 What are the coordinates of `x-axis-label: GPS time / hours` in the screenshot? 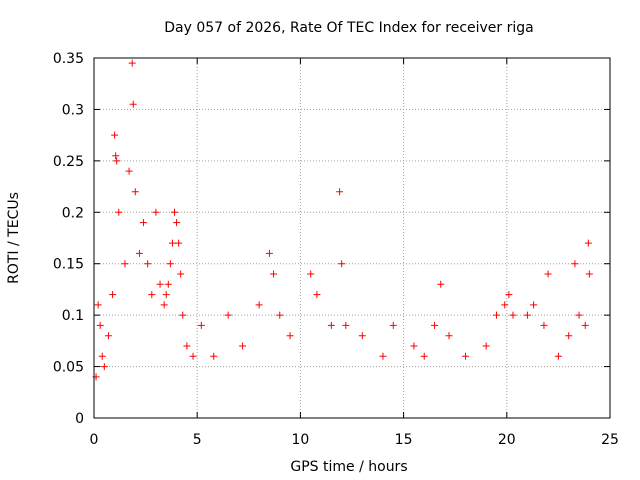 It's located at (348, 467).